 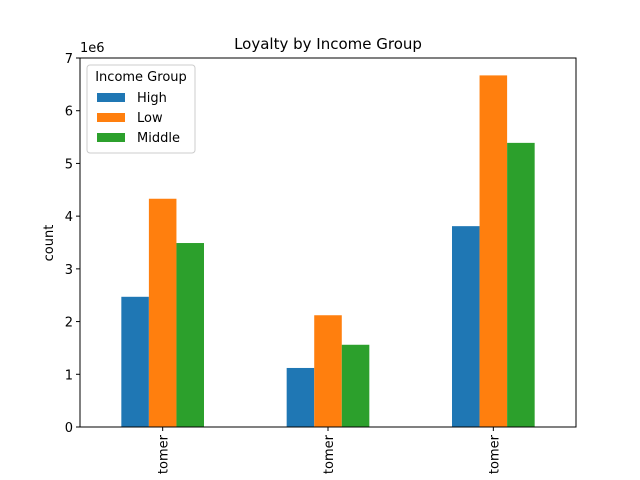 What do you see at coordinates (92, 48) in the screenshot?
I see `y-axis-offset-label: 1e6` at bounding box center [92, 48].